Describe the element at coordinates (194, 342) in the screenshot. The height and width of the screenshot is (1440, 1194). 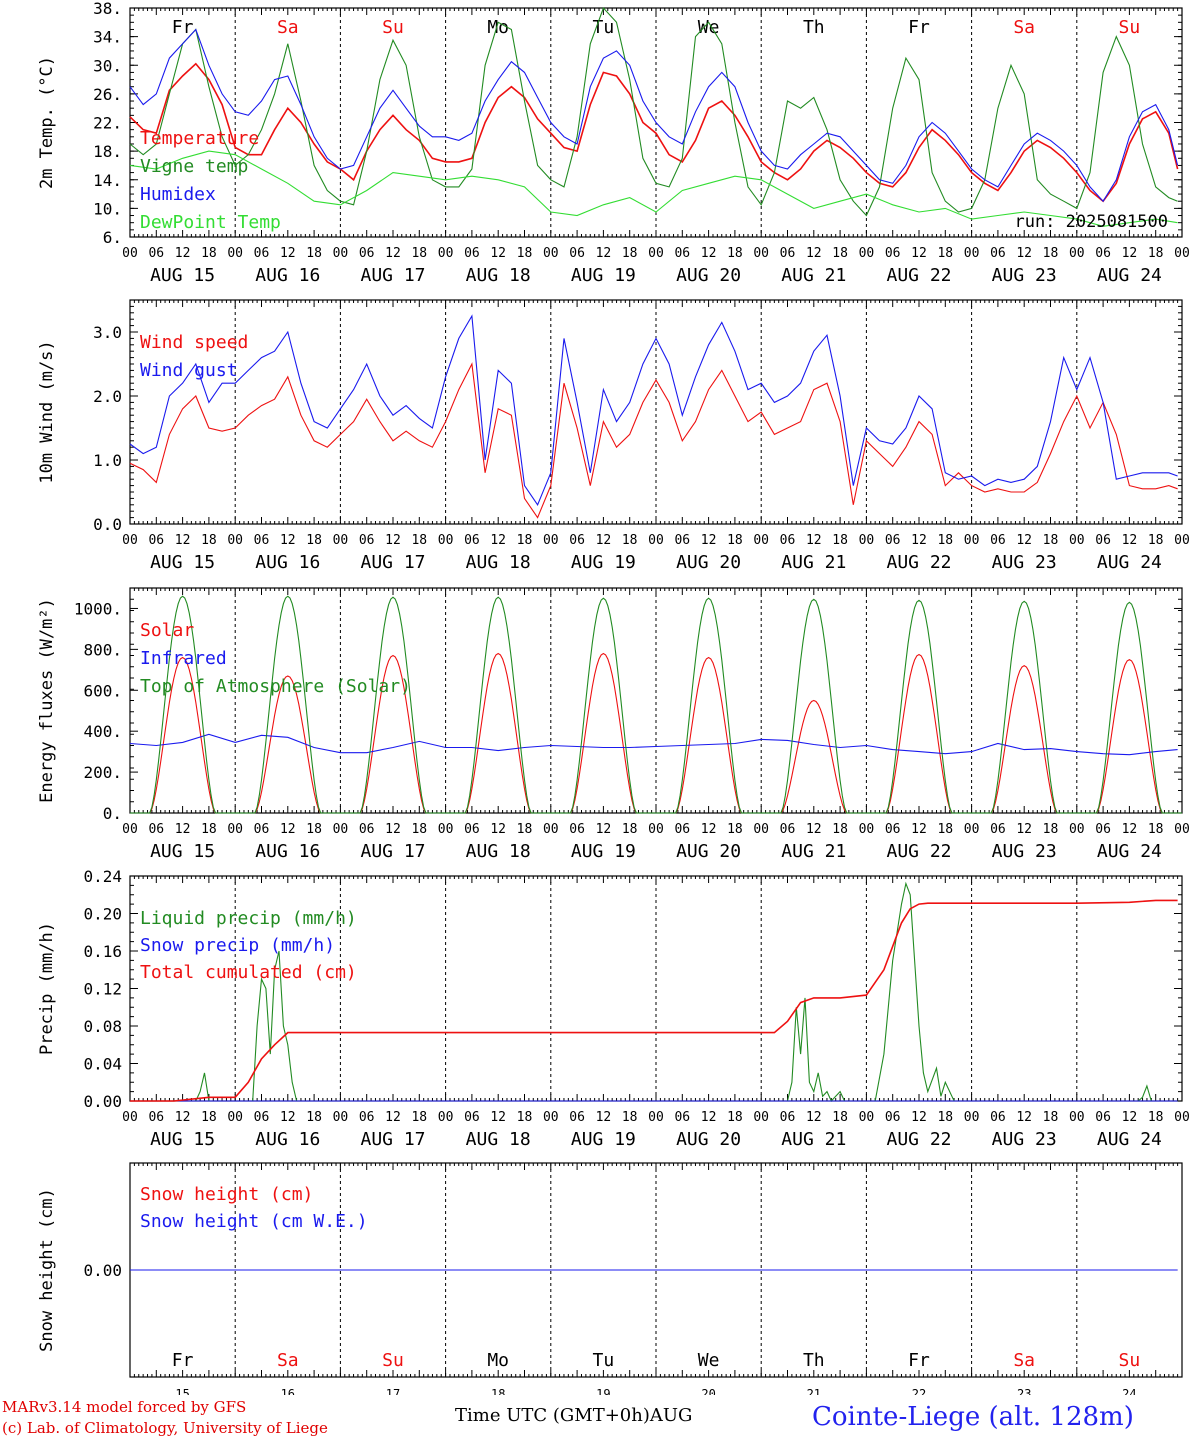
I see `legend-entry: Wind speed` at that location.